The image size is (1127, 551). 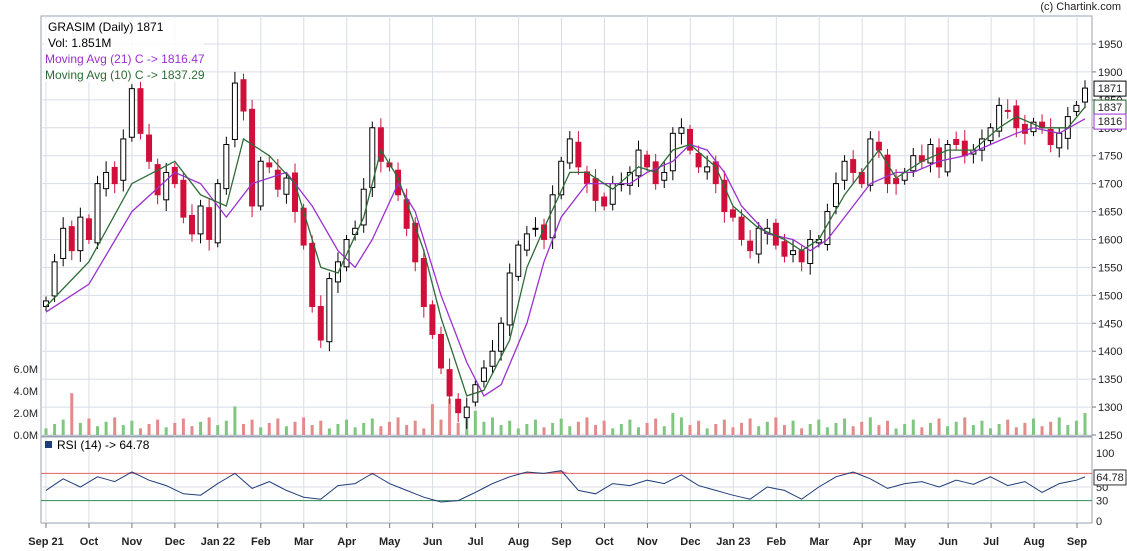 What do you see at coordinates (347, 542) in the screenshot?
I see `x-tick-label: Apr` at bounding box center [347, 542].